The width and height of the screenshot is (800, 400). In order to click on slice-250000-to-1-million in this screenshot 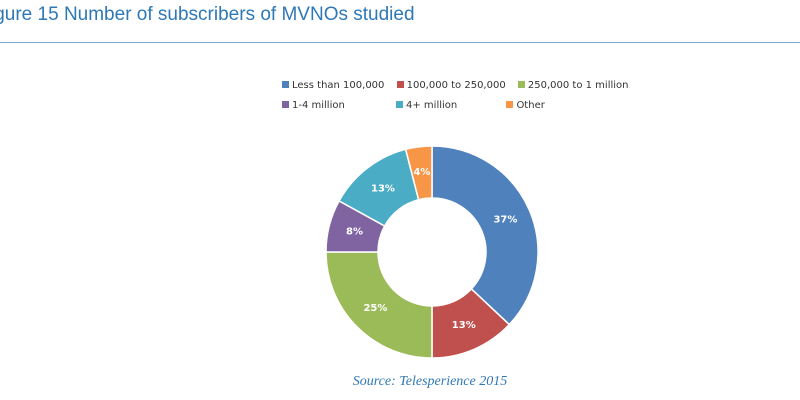, I will do `click(379, 305)`.